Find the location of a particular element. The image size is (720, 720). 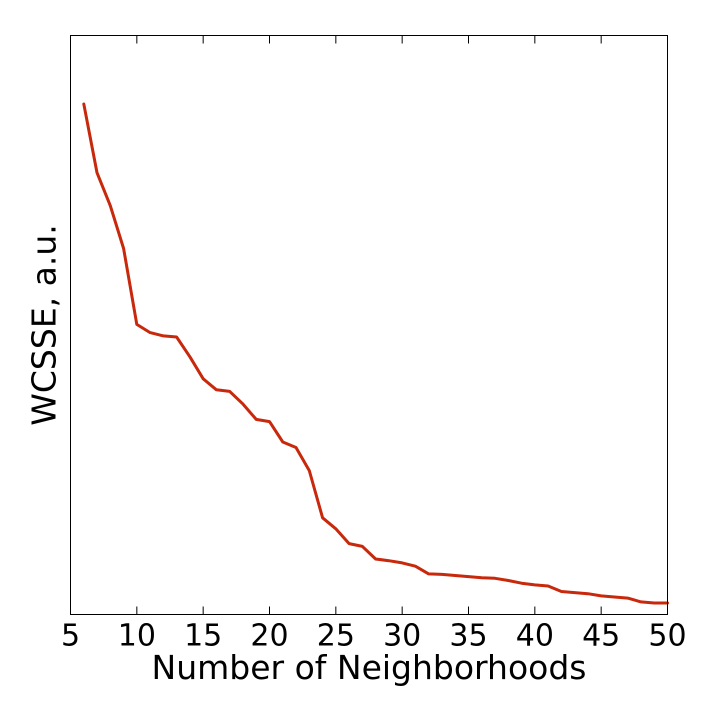

x-tick-label: 15 is located at coordinates (203, 636).